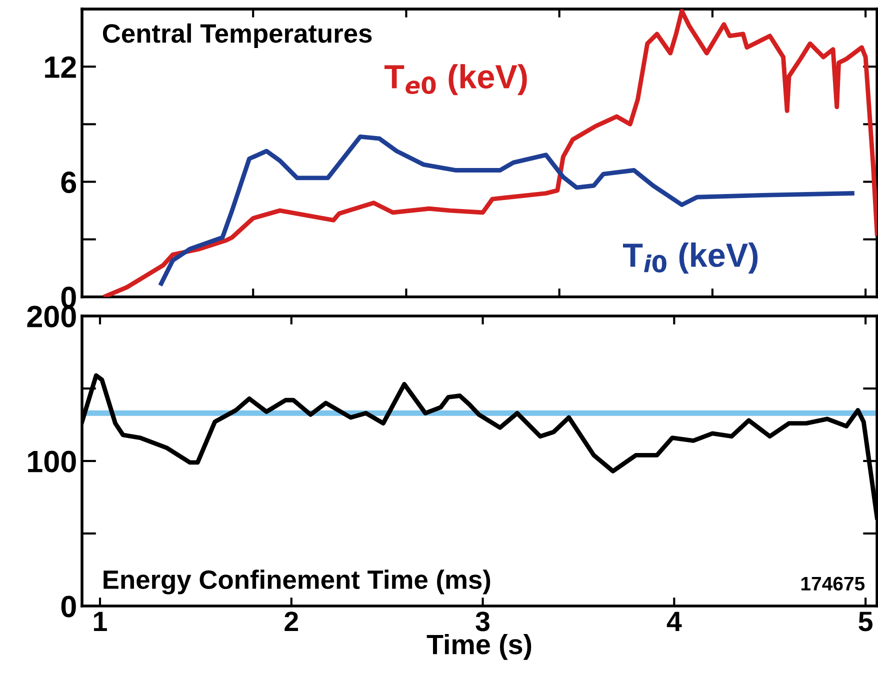 This screenshot has width=878, height=697. I want to click on x-axis-title: Time (s), so click(479, 647).